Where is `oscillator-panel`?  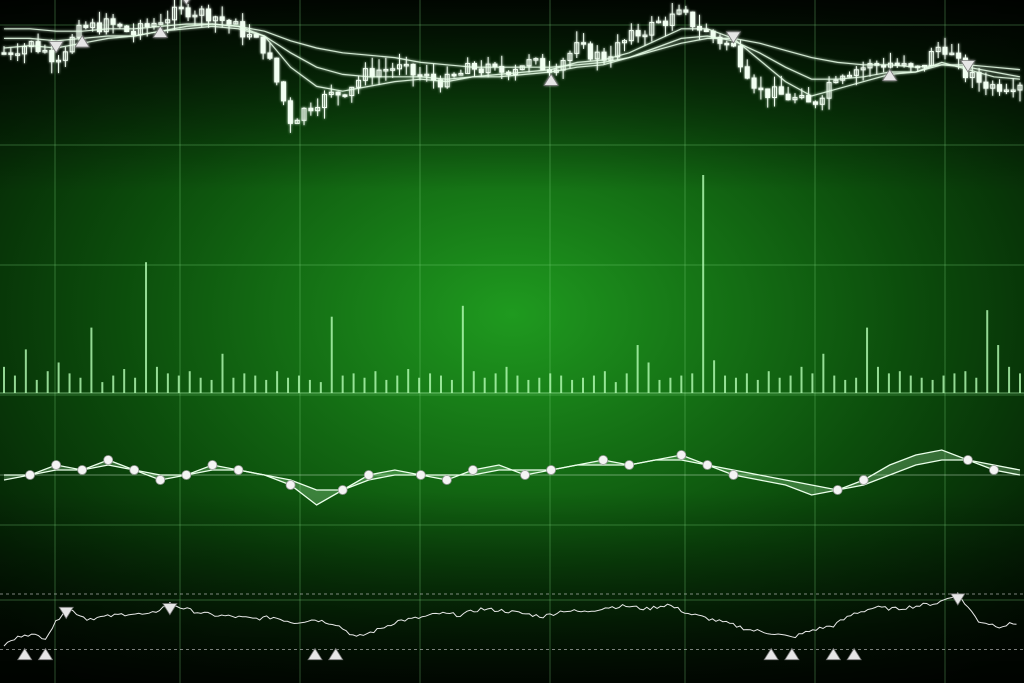
oscillator-panel is located at coordinates (512, 477).